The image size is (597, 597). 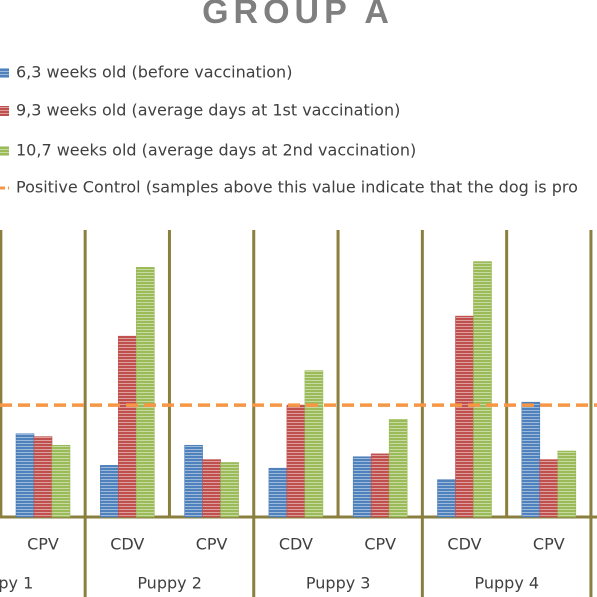 I want to click on group-label: Puppy 3, so click(x=338, y=583).